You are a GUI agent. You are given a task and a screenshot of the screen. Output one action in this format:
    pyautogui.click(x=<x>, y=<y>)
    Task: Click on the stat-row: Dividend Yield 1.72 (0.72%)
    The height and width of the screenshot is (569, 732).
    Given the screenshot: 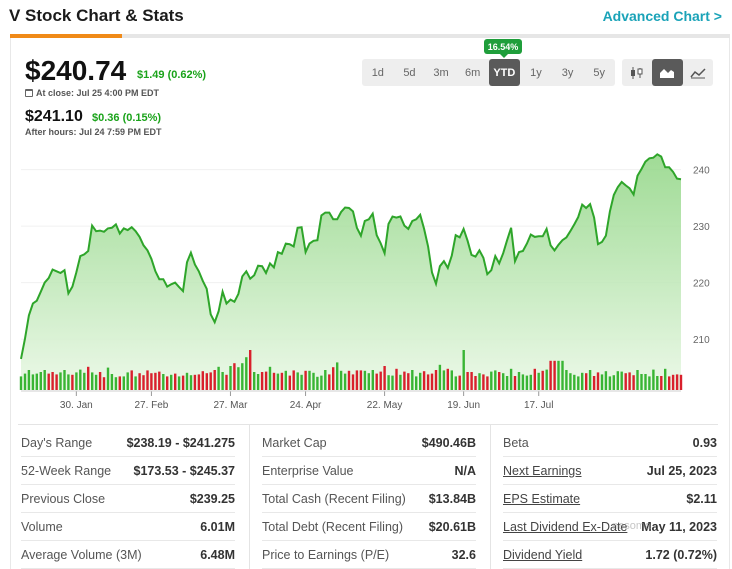 What is the action you would take?
    pyautogui.click(x=610, y=555)
    